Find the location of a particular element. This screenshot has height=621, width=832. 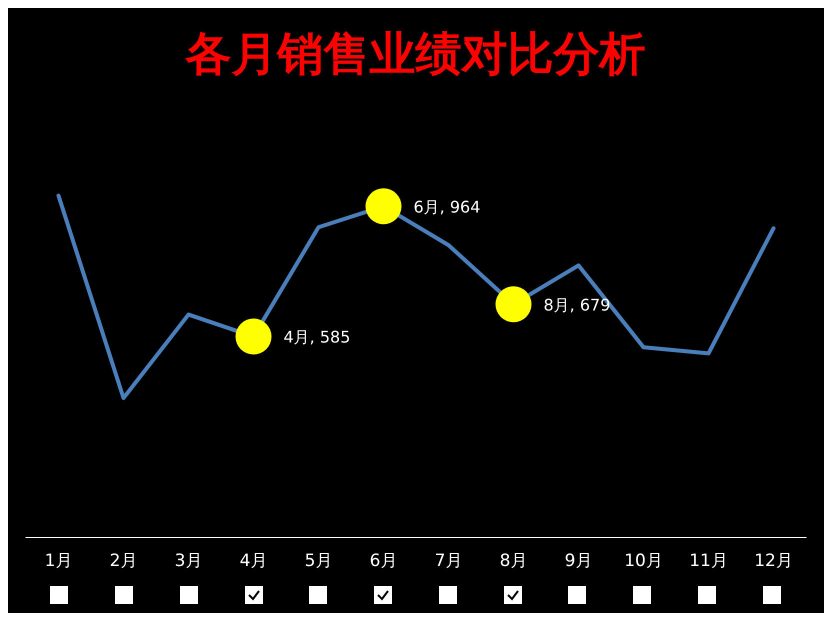

x-tick-label: 10月 is located at coordinates (643, 561).